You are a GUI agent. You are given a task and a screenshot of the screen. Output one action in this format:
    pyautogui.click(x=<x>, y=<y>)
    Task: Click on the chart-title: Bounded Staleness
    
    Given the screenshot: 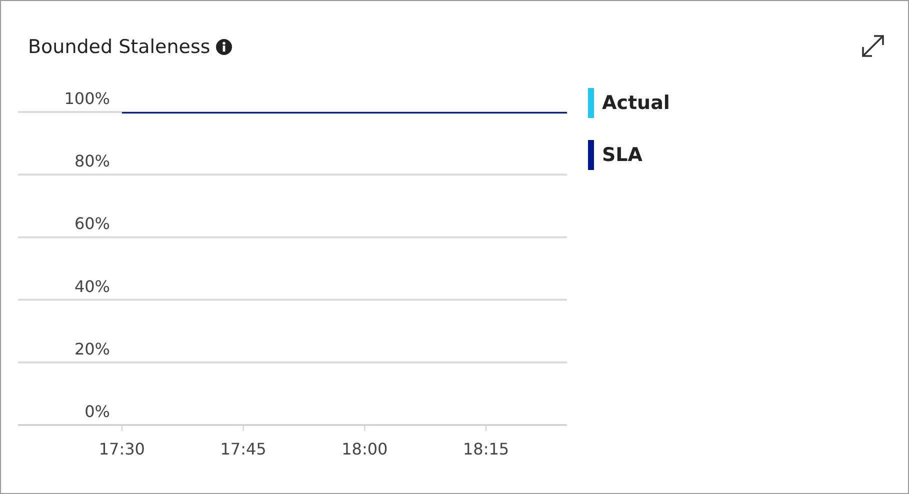 What is the action you would take?
    pyautogui.click(x=119, y=47)
    